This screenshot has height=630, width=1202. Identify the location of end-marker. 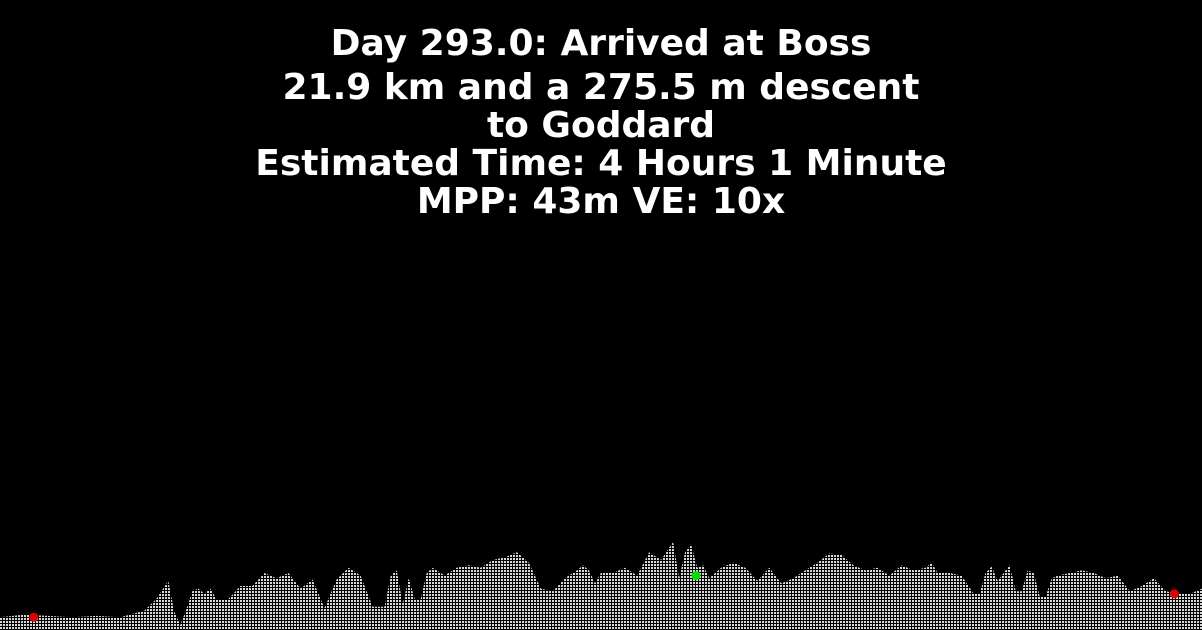
(1174, 594).